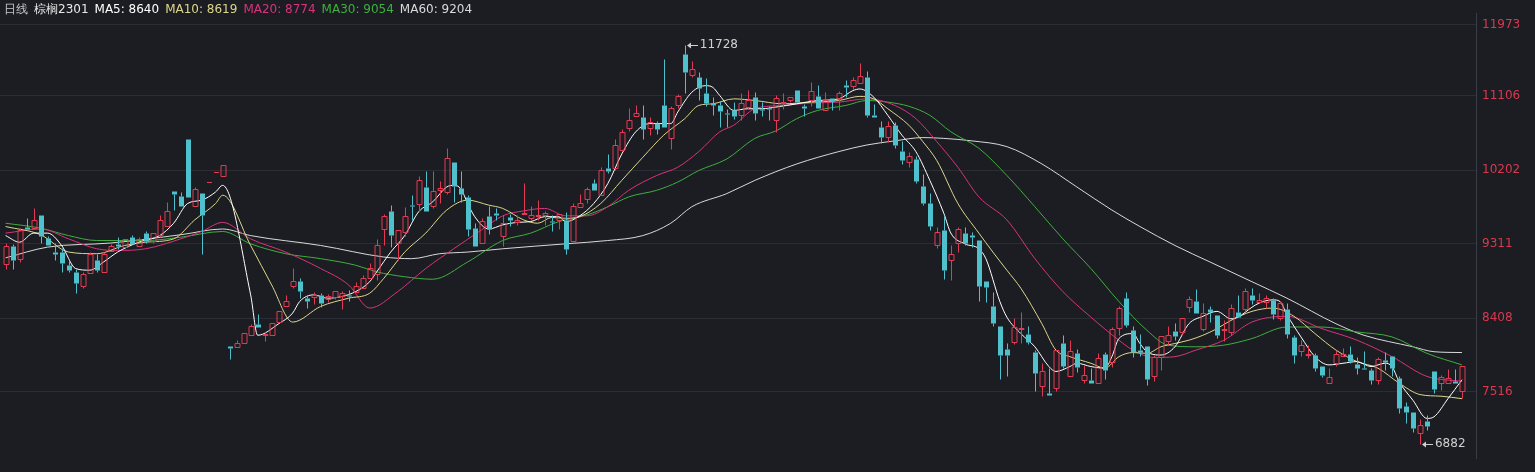 The width and height of the screenshot is (1535, 472). I want to click on y-tick-label: 8408, so click(1497, 317).